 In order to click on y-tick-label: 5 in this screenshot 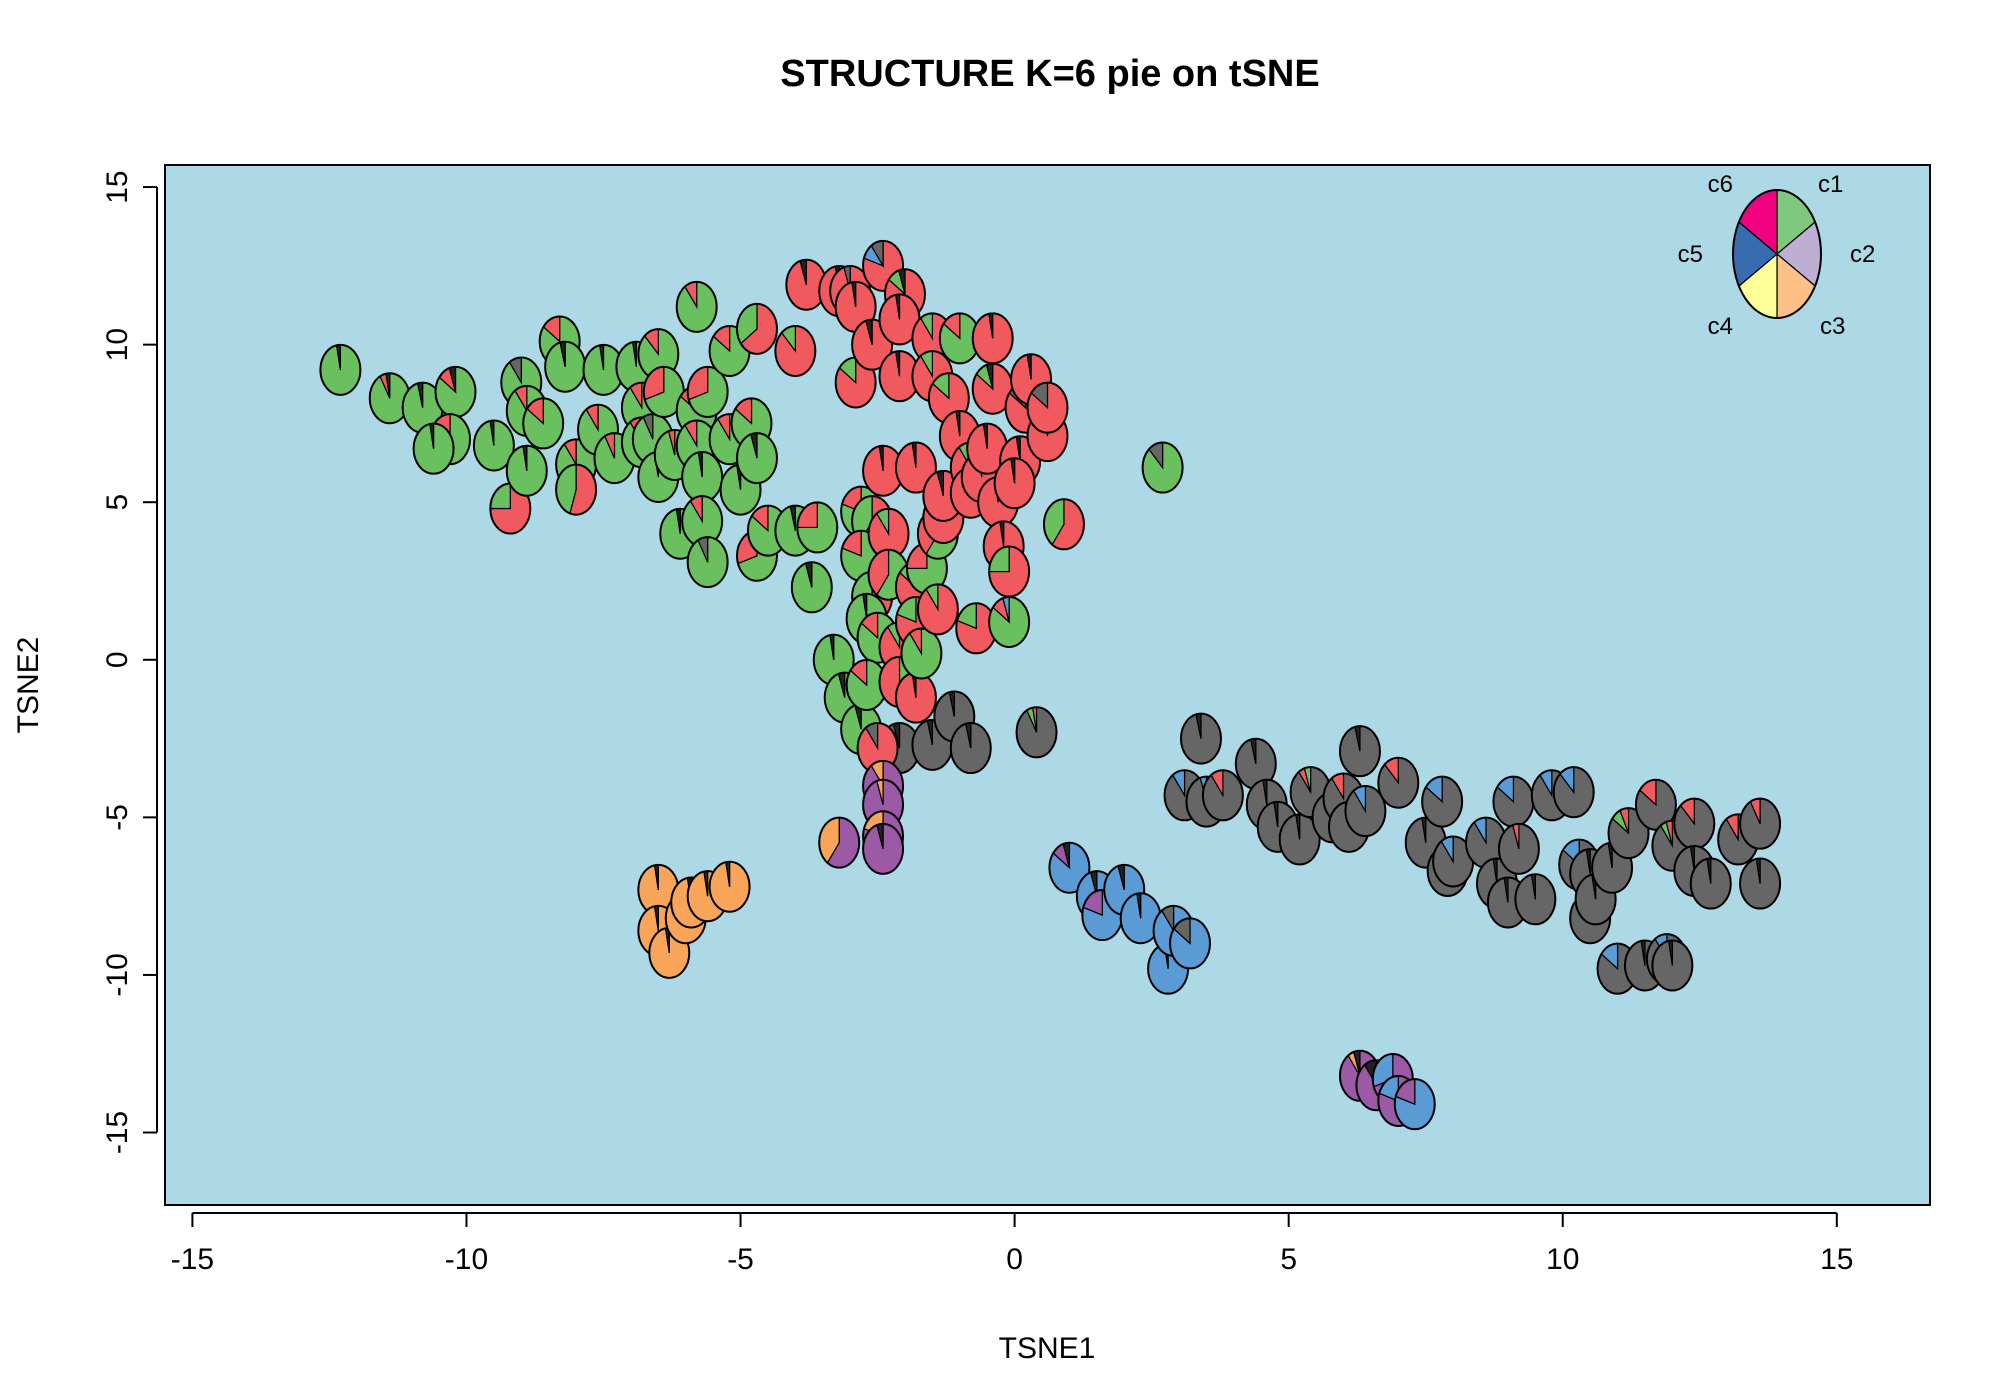, I will do `click(117, 502)`.